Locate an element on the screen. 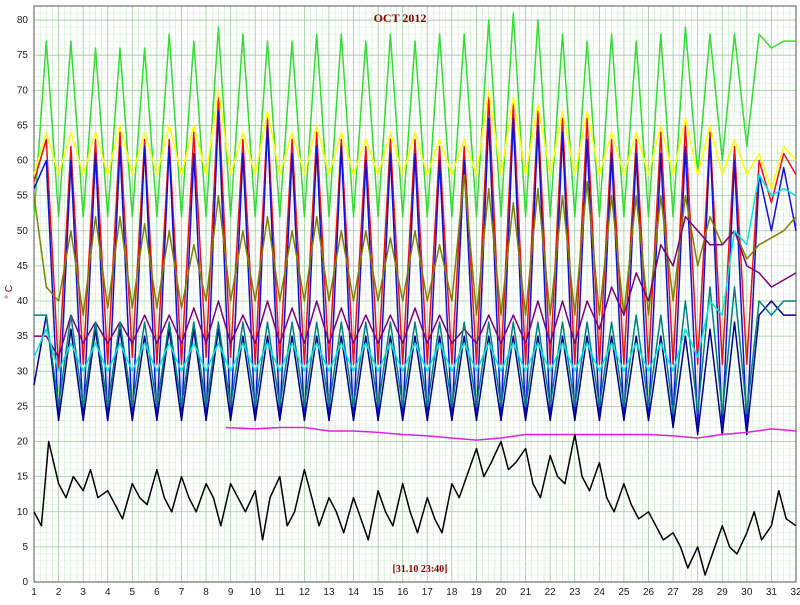  x-tick-label: 4 is located at coordinates (108, 592).